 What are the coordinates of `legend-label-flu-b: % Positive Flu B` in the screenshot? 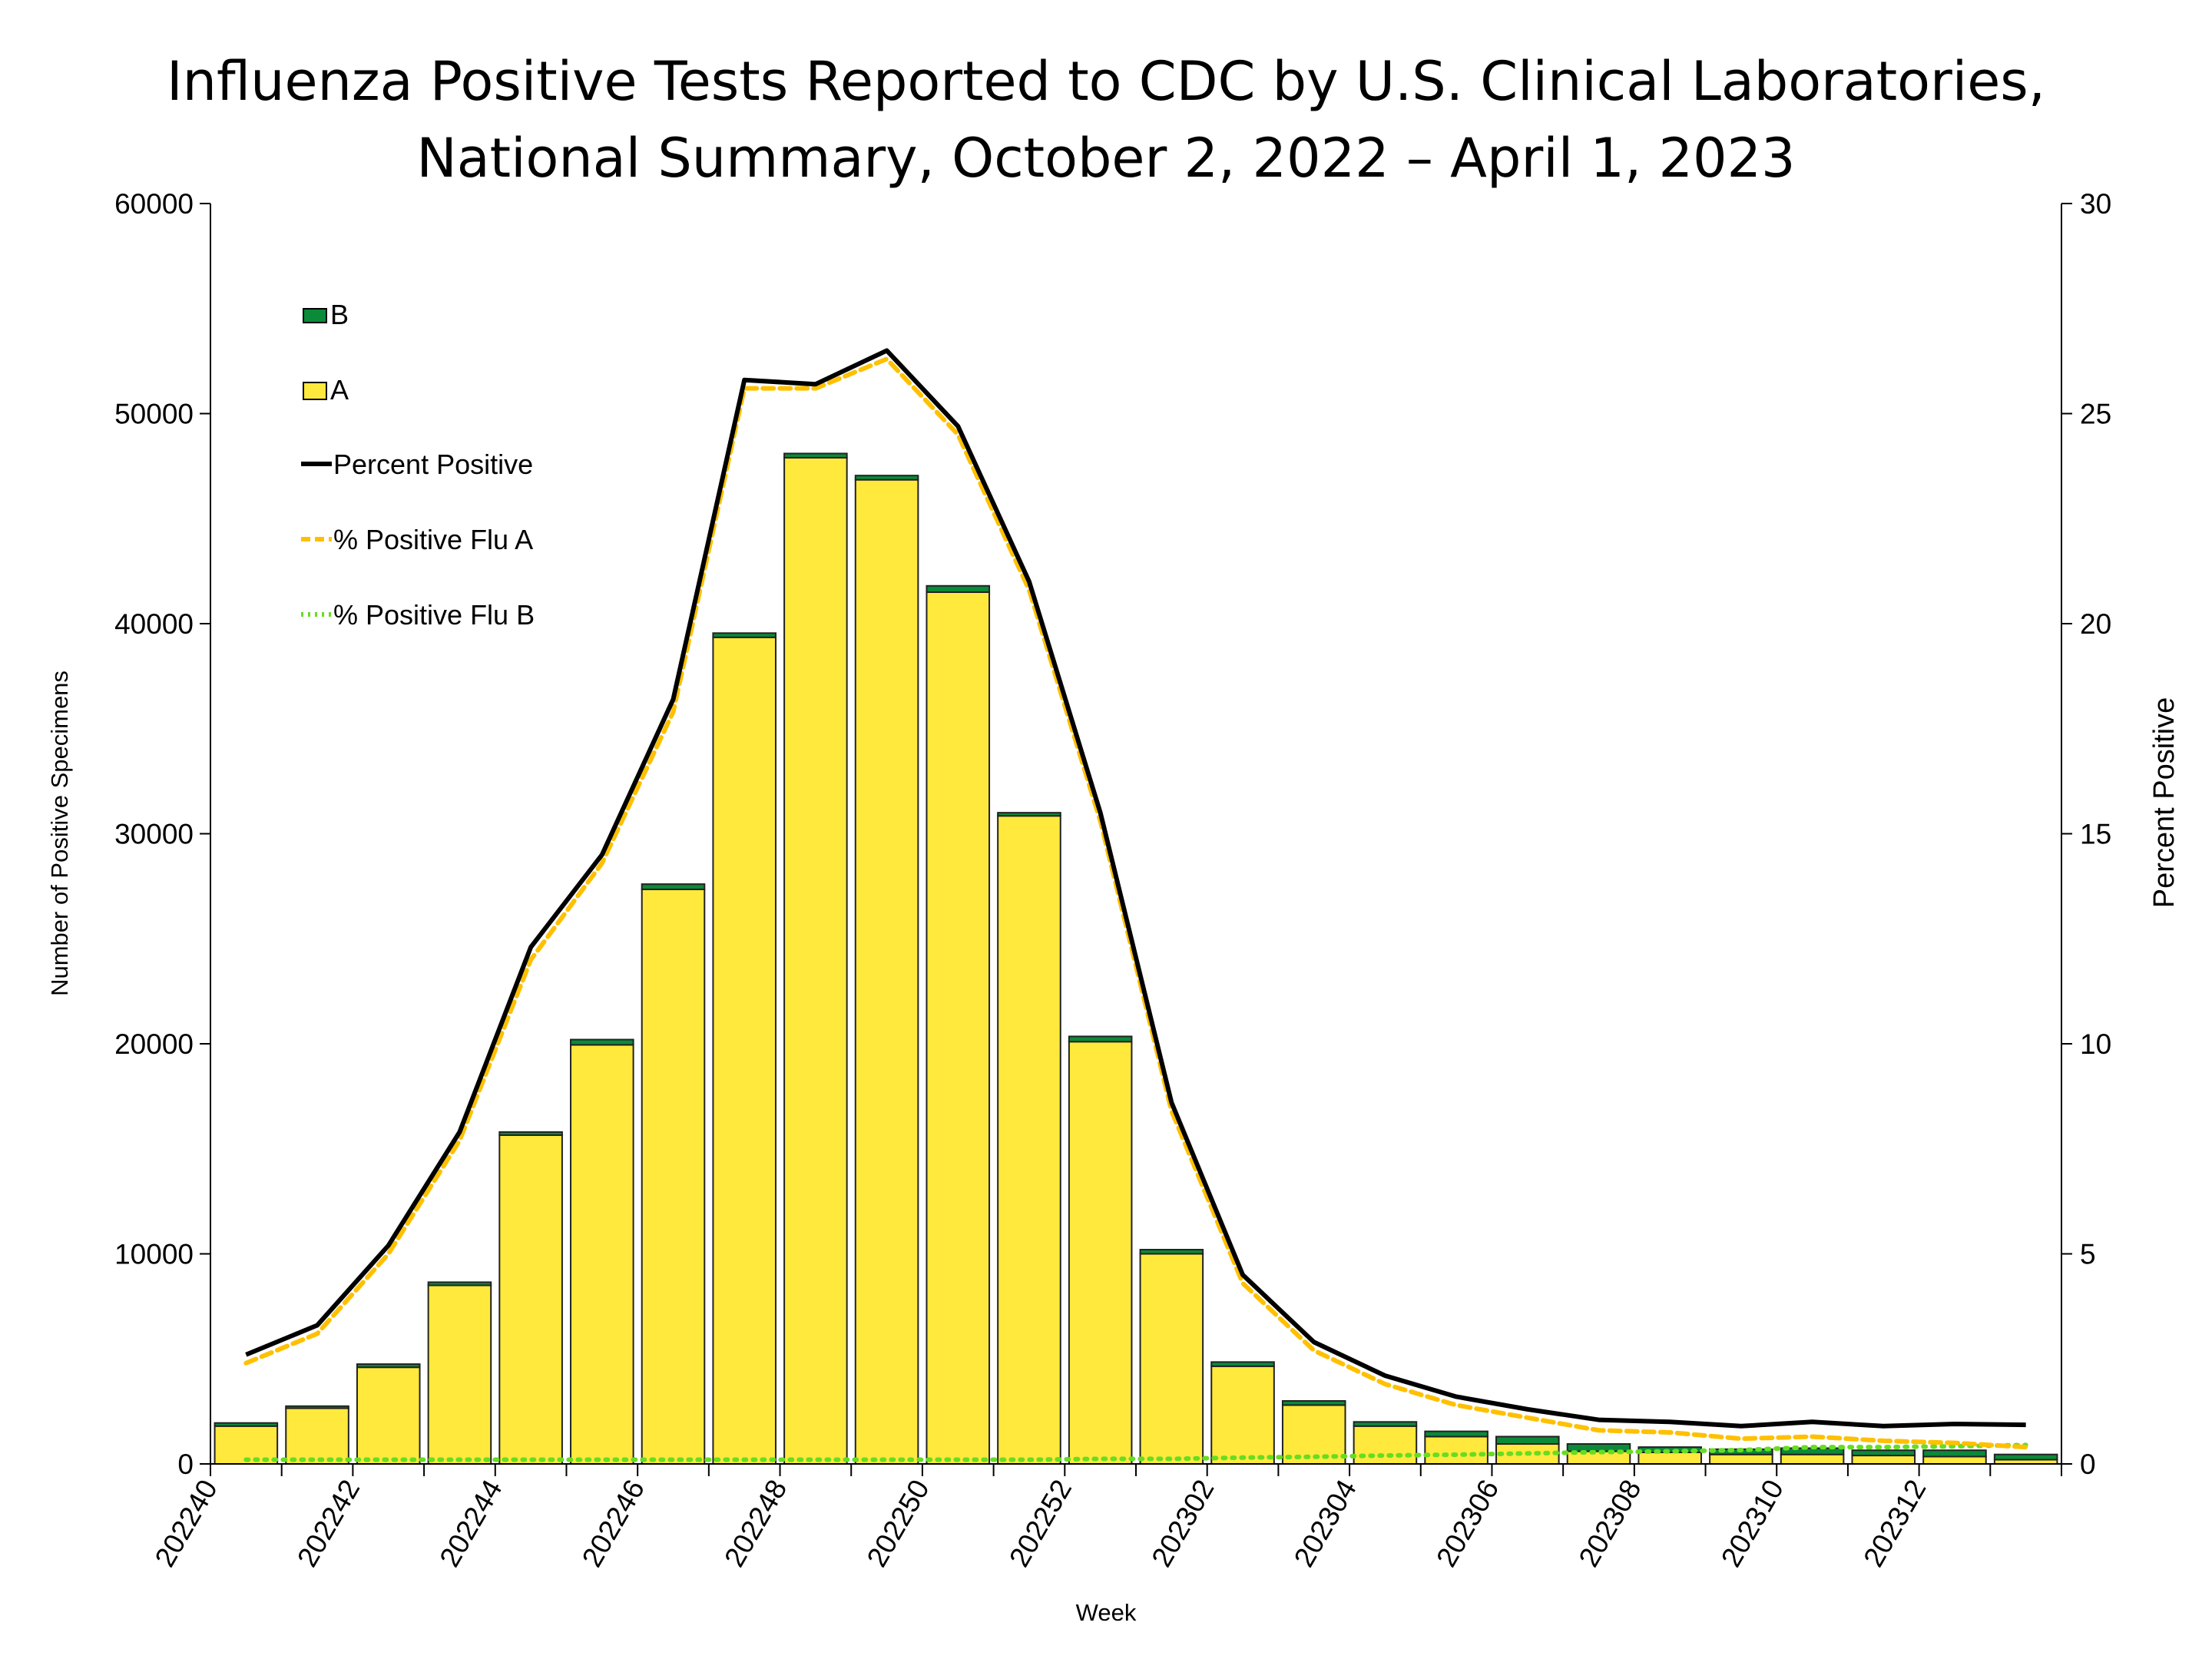 It's located at (434, 615).